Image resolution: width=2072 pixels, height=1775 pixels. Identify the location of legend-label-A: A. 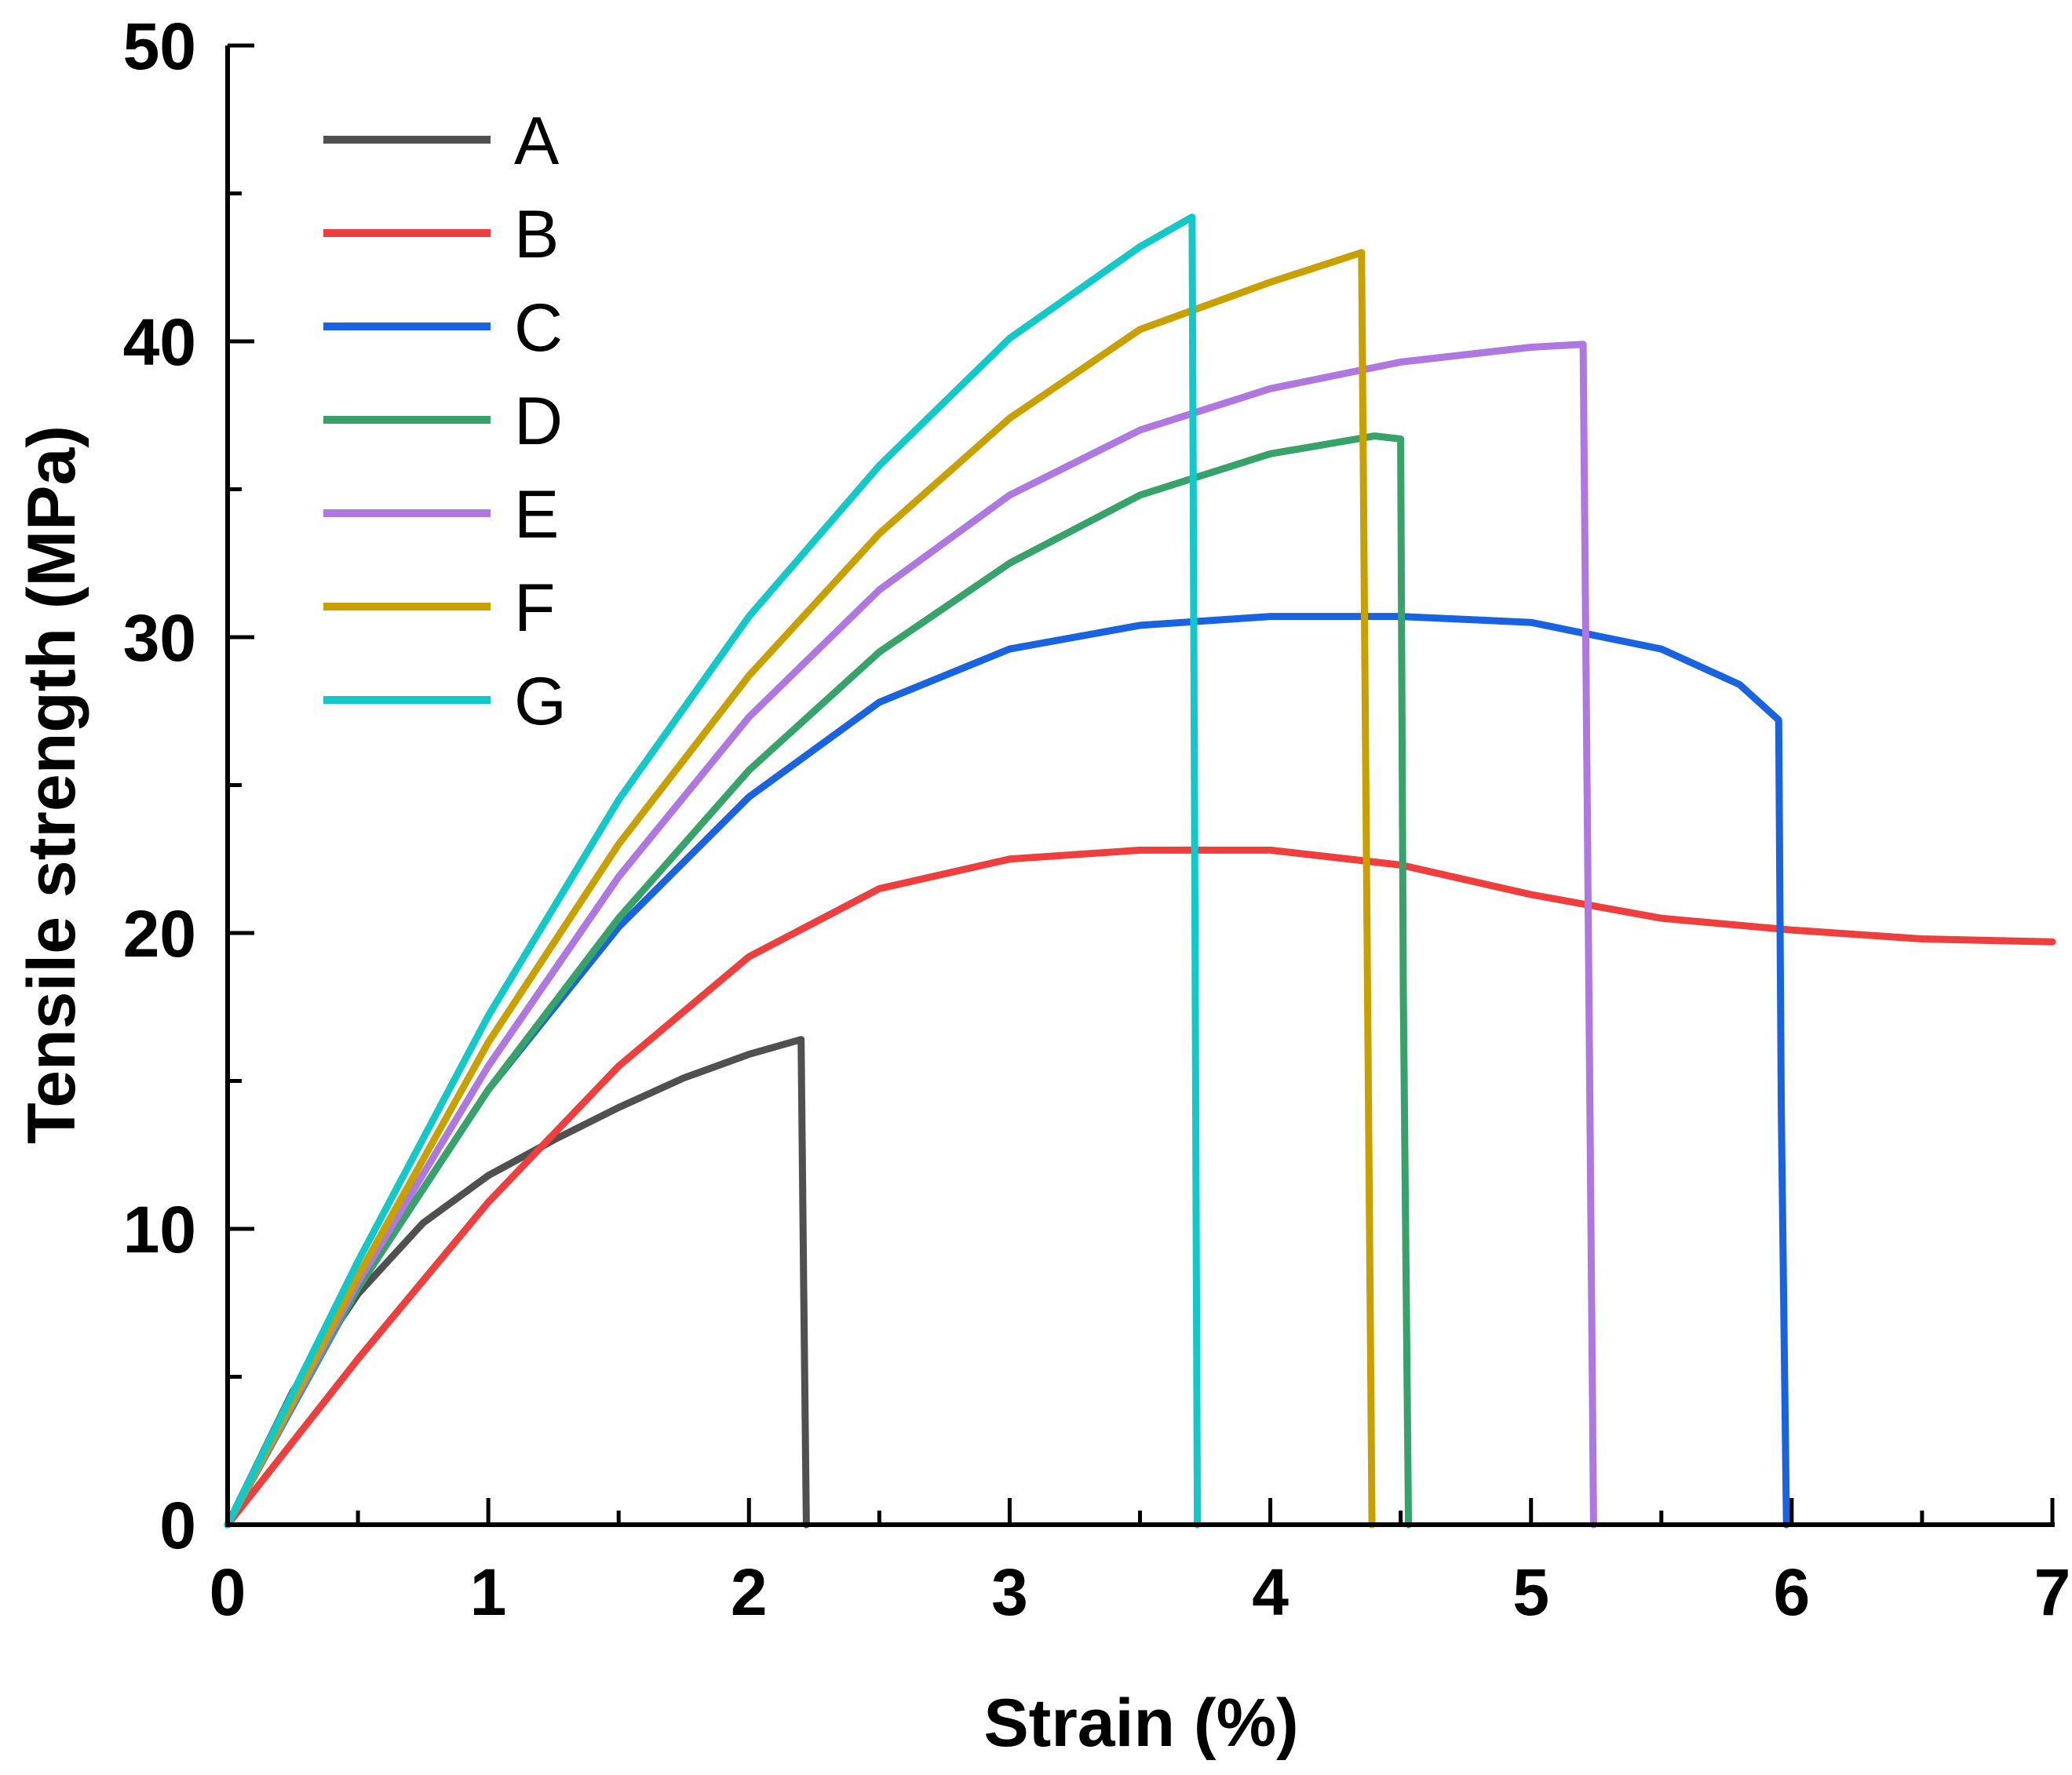
(537, 142).